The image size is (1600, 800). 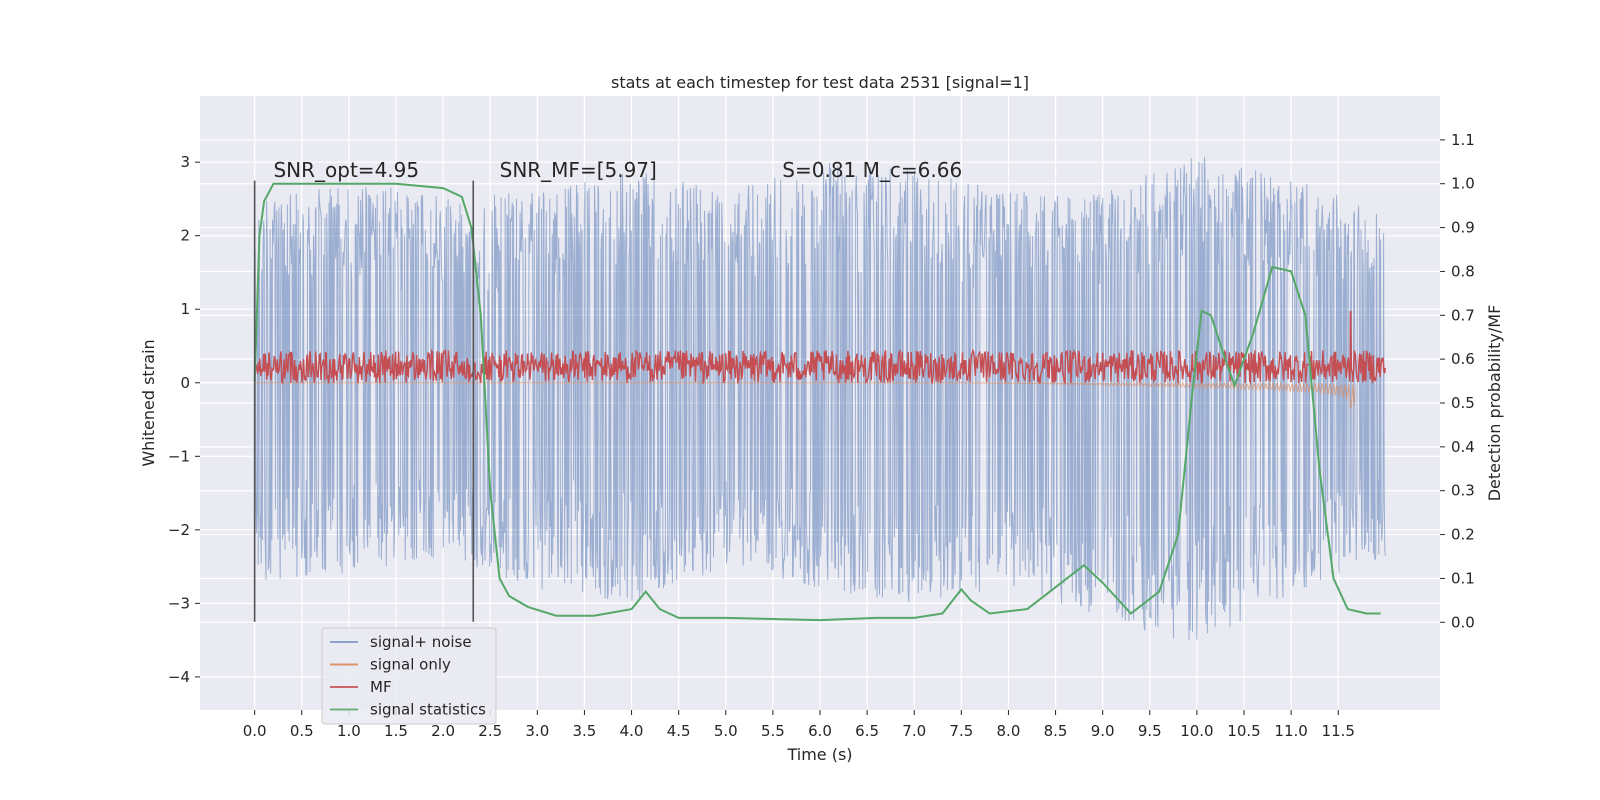 I want to click on x-tick-label-11: 5.5, so click(x=773, y=731).